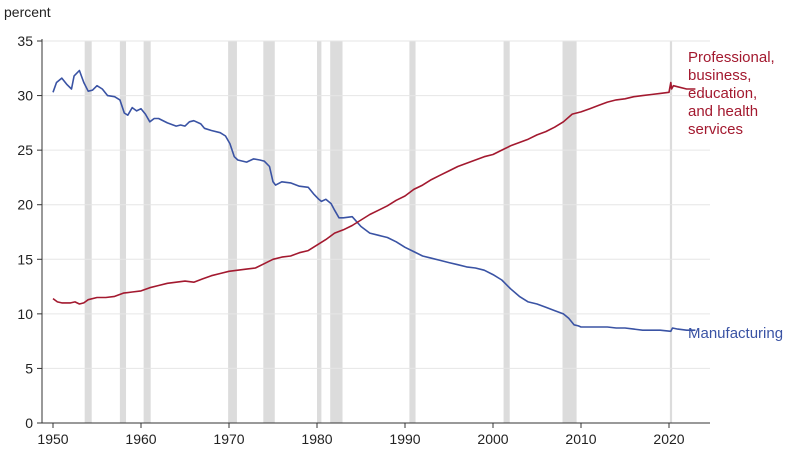 Image resolution: width=800 pixels, height=450 pixels. Describe the element at coordinates (715, 129) in the screenshot. I see `professional-label-line: services` at that location.